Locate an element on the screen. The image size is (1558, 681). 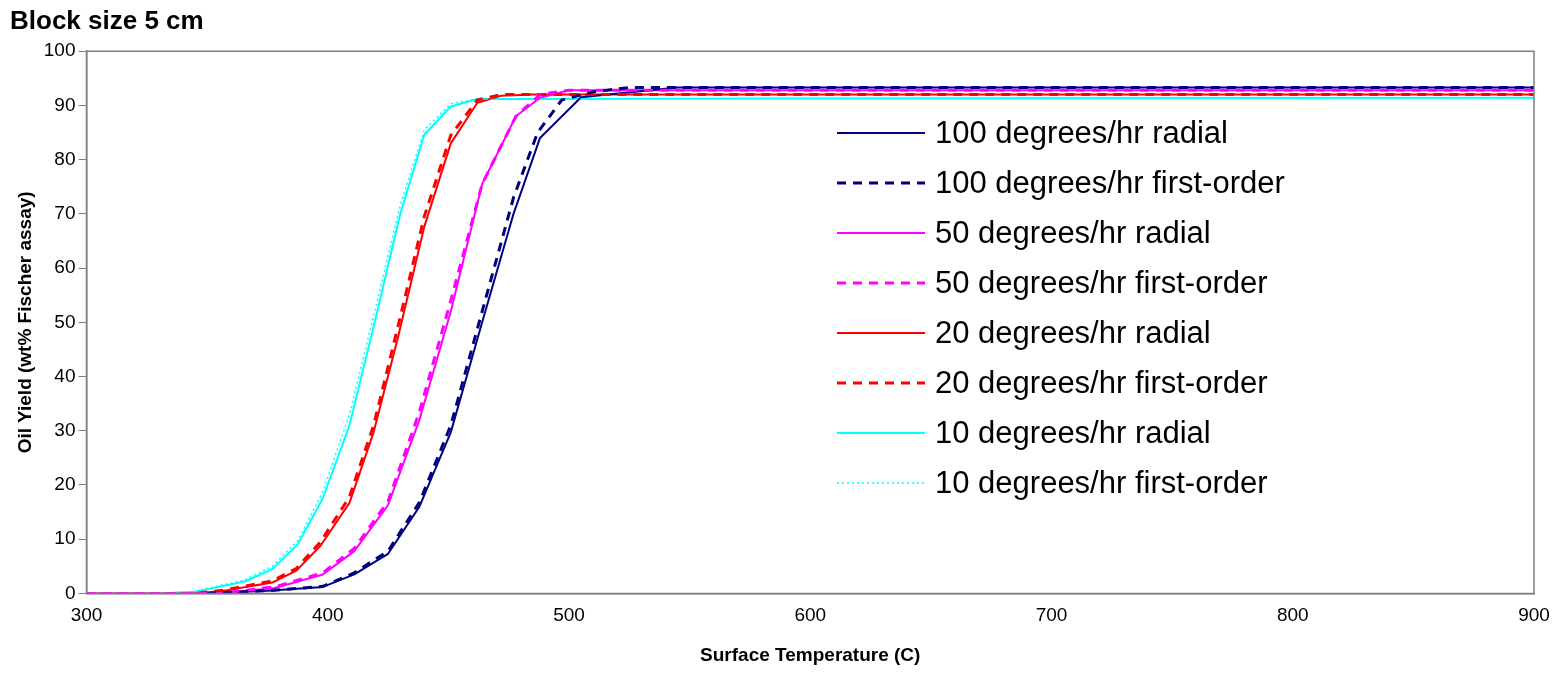
legend-label: 10 degrees/hr first-order is located at coordinates (1101, 483).